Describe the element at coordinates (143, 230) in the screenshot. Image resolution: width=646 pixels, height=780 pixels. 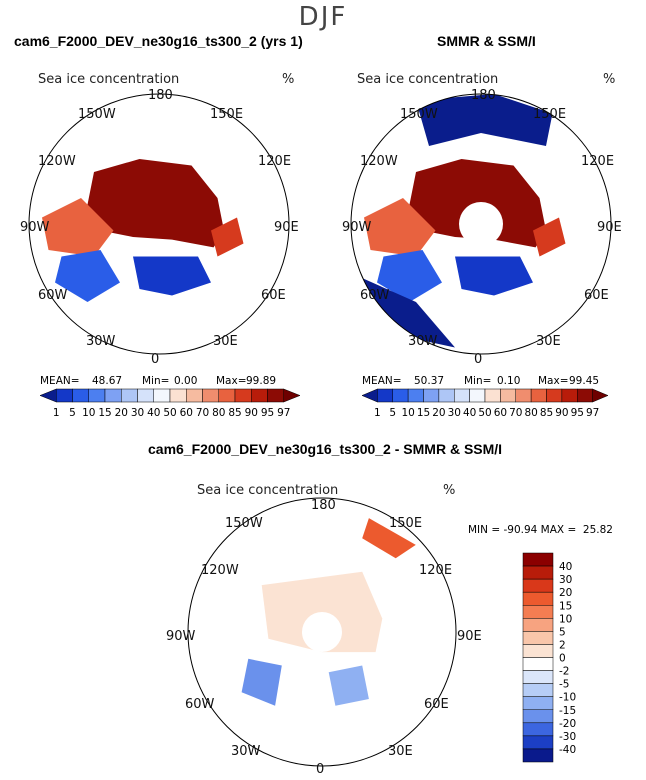
I see `map-field` at that location.